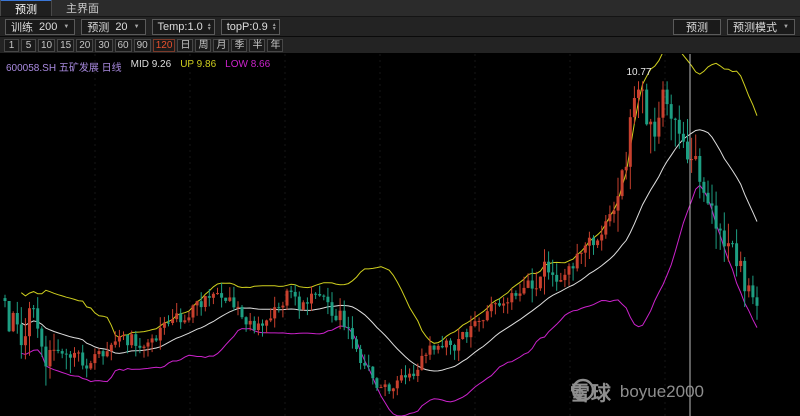 The height and width of the screenshot is (416, 800). I want to click on topp-label: topP:, so click(239, 26).